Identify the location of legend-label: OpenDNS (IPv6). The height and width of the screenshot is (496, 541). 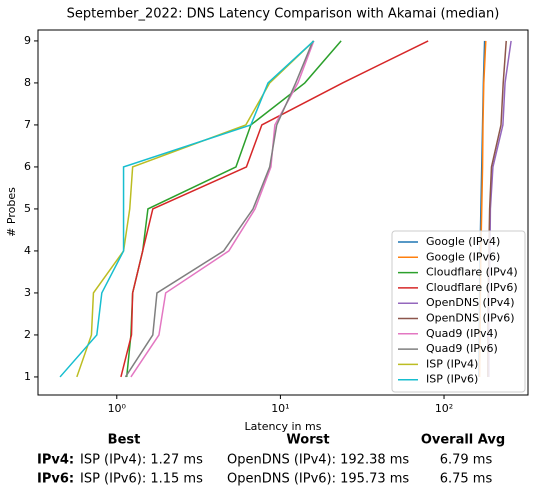
(470, 318).